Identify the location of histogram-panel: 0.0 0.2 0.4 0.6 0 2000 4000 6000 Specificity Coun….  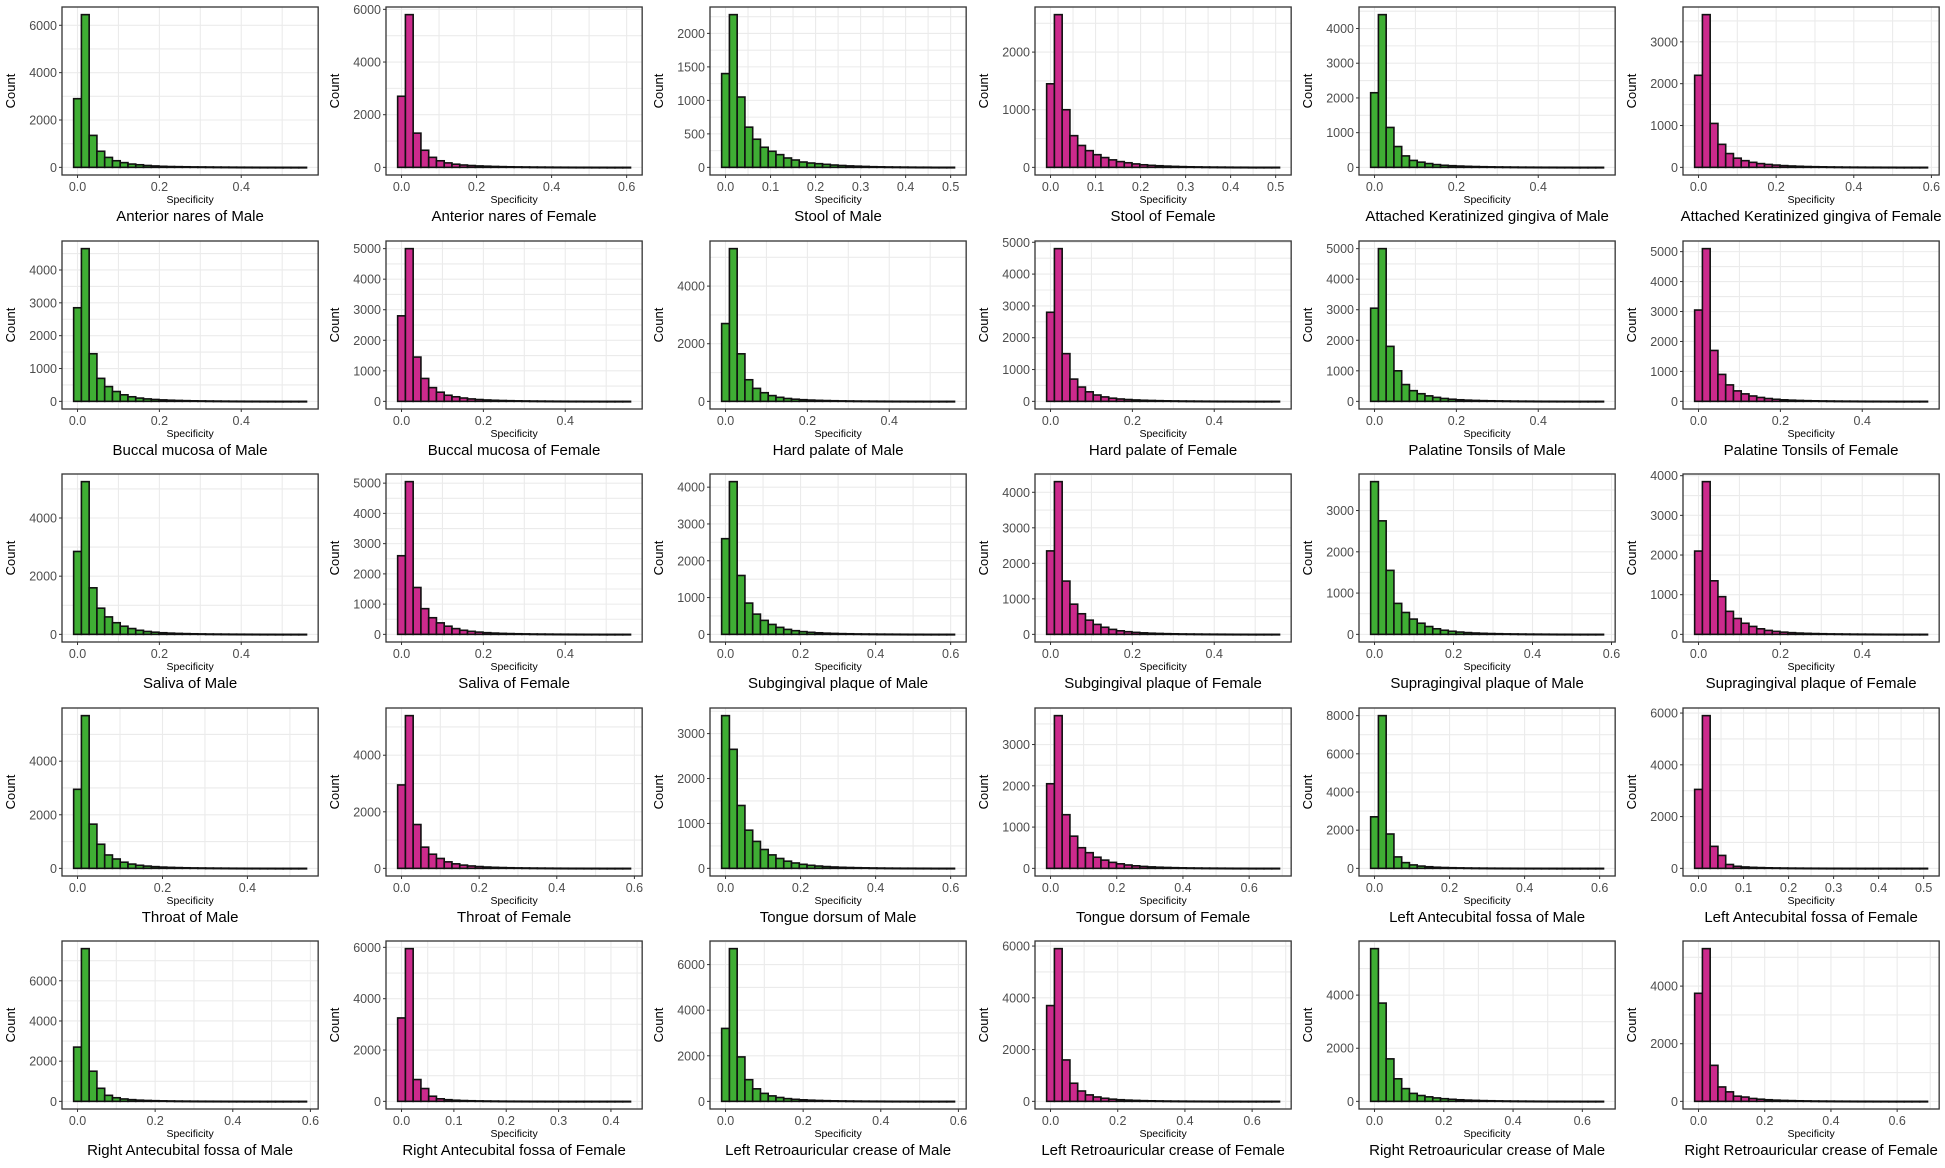
(809, 1049).